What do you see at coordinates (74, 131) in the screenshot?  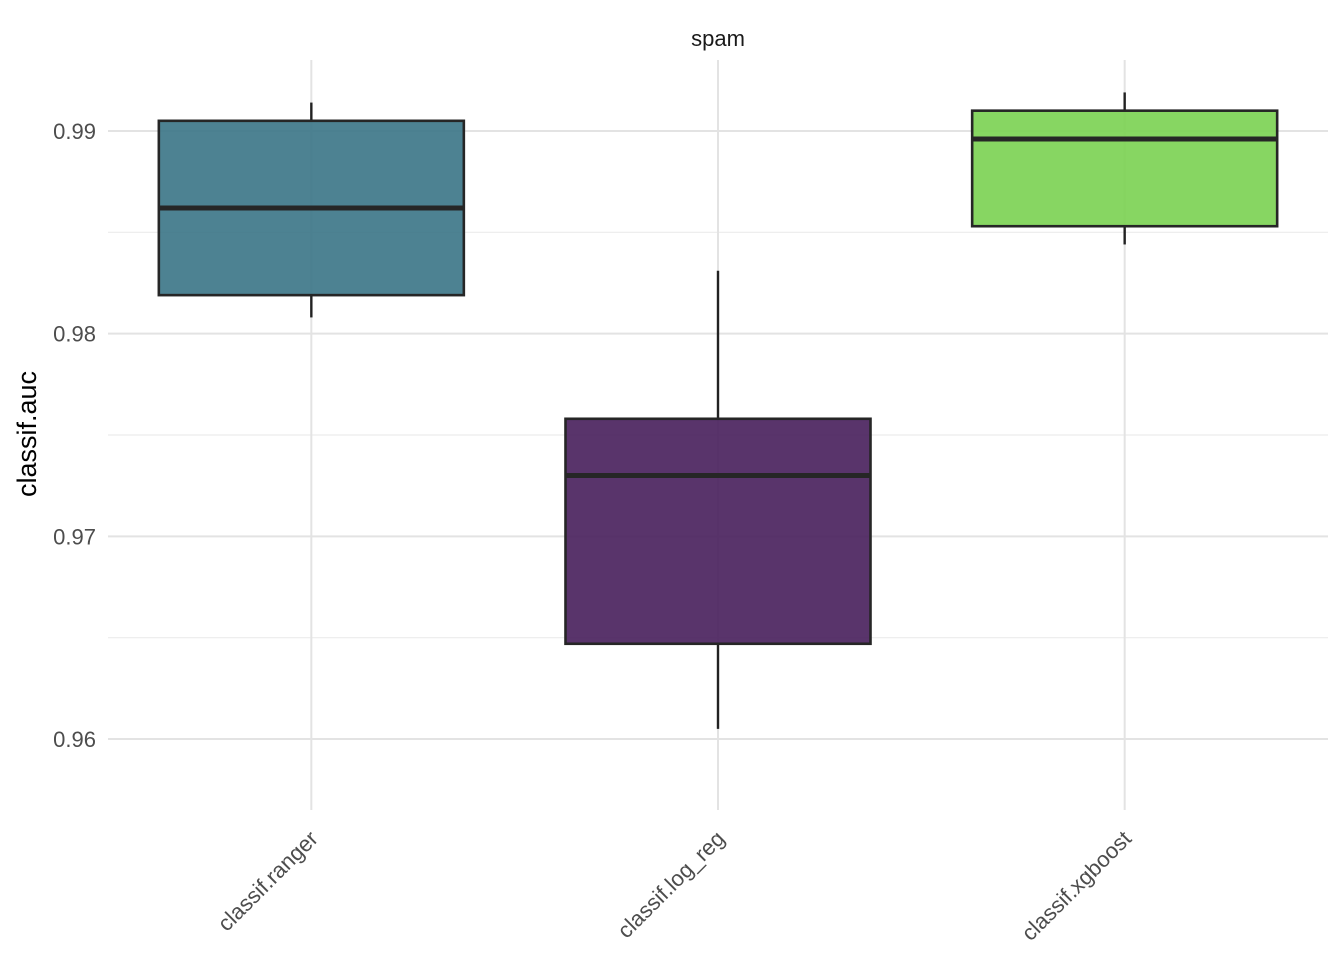 I see `y-tick-label: 0.99` at bounding box center [74, 131].